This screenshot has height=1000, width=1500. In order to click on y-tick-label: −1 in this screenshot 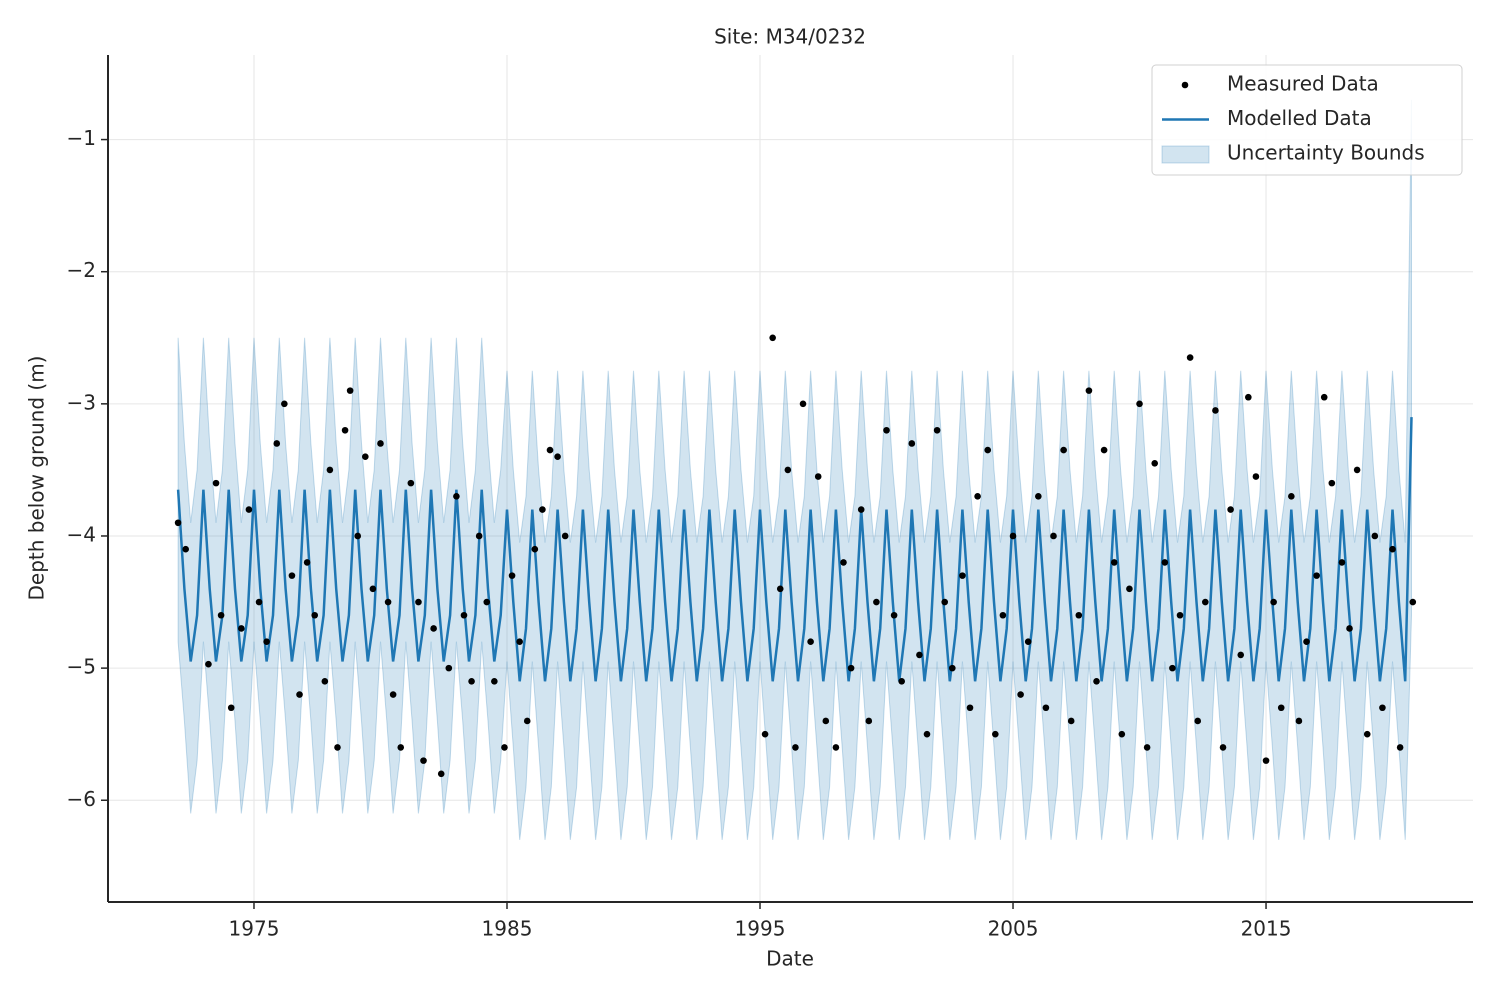, I will do `click(81, 138)`.